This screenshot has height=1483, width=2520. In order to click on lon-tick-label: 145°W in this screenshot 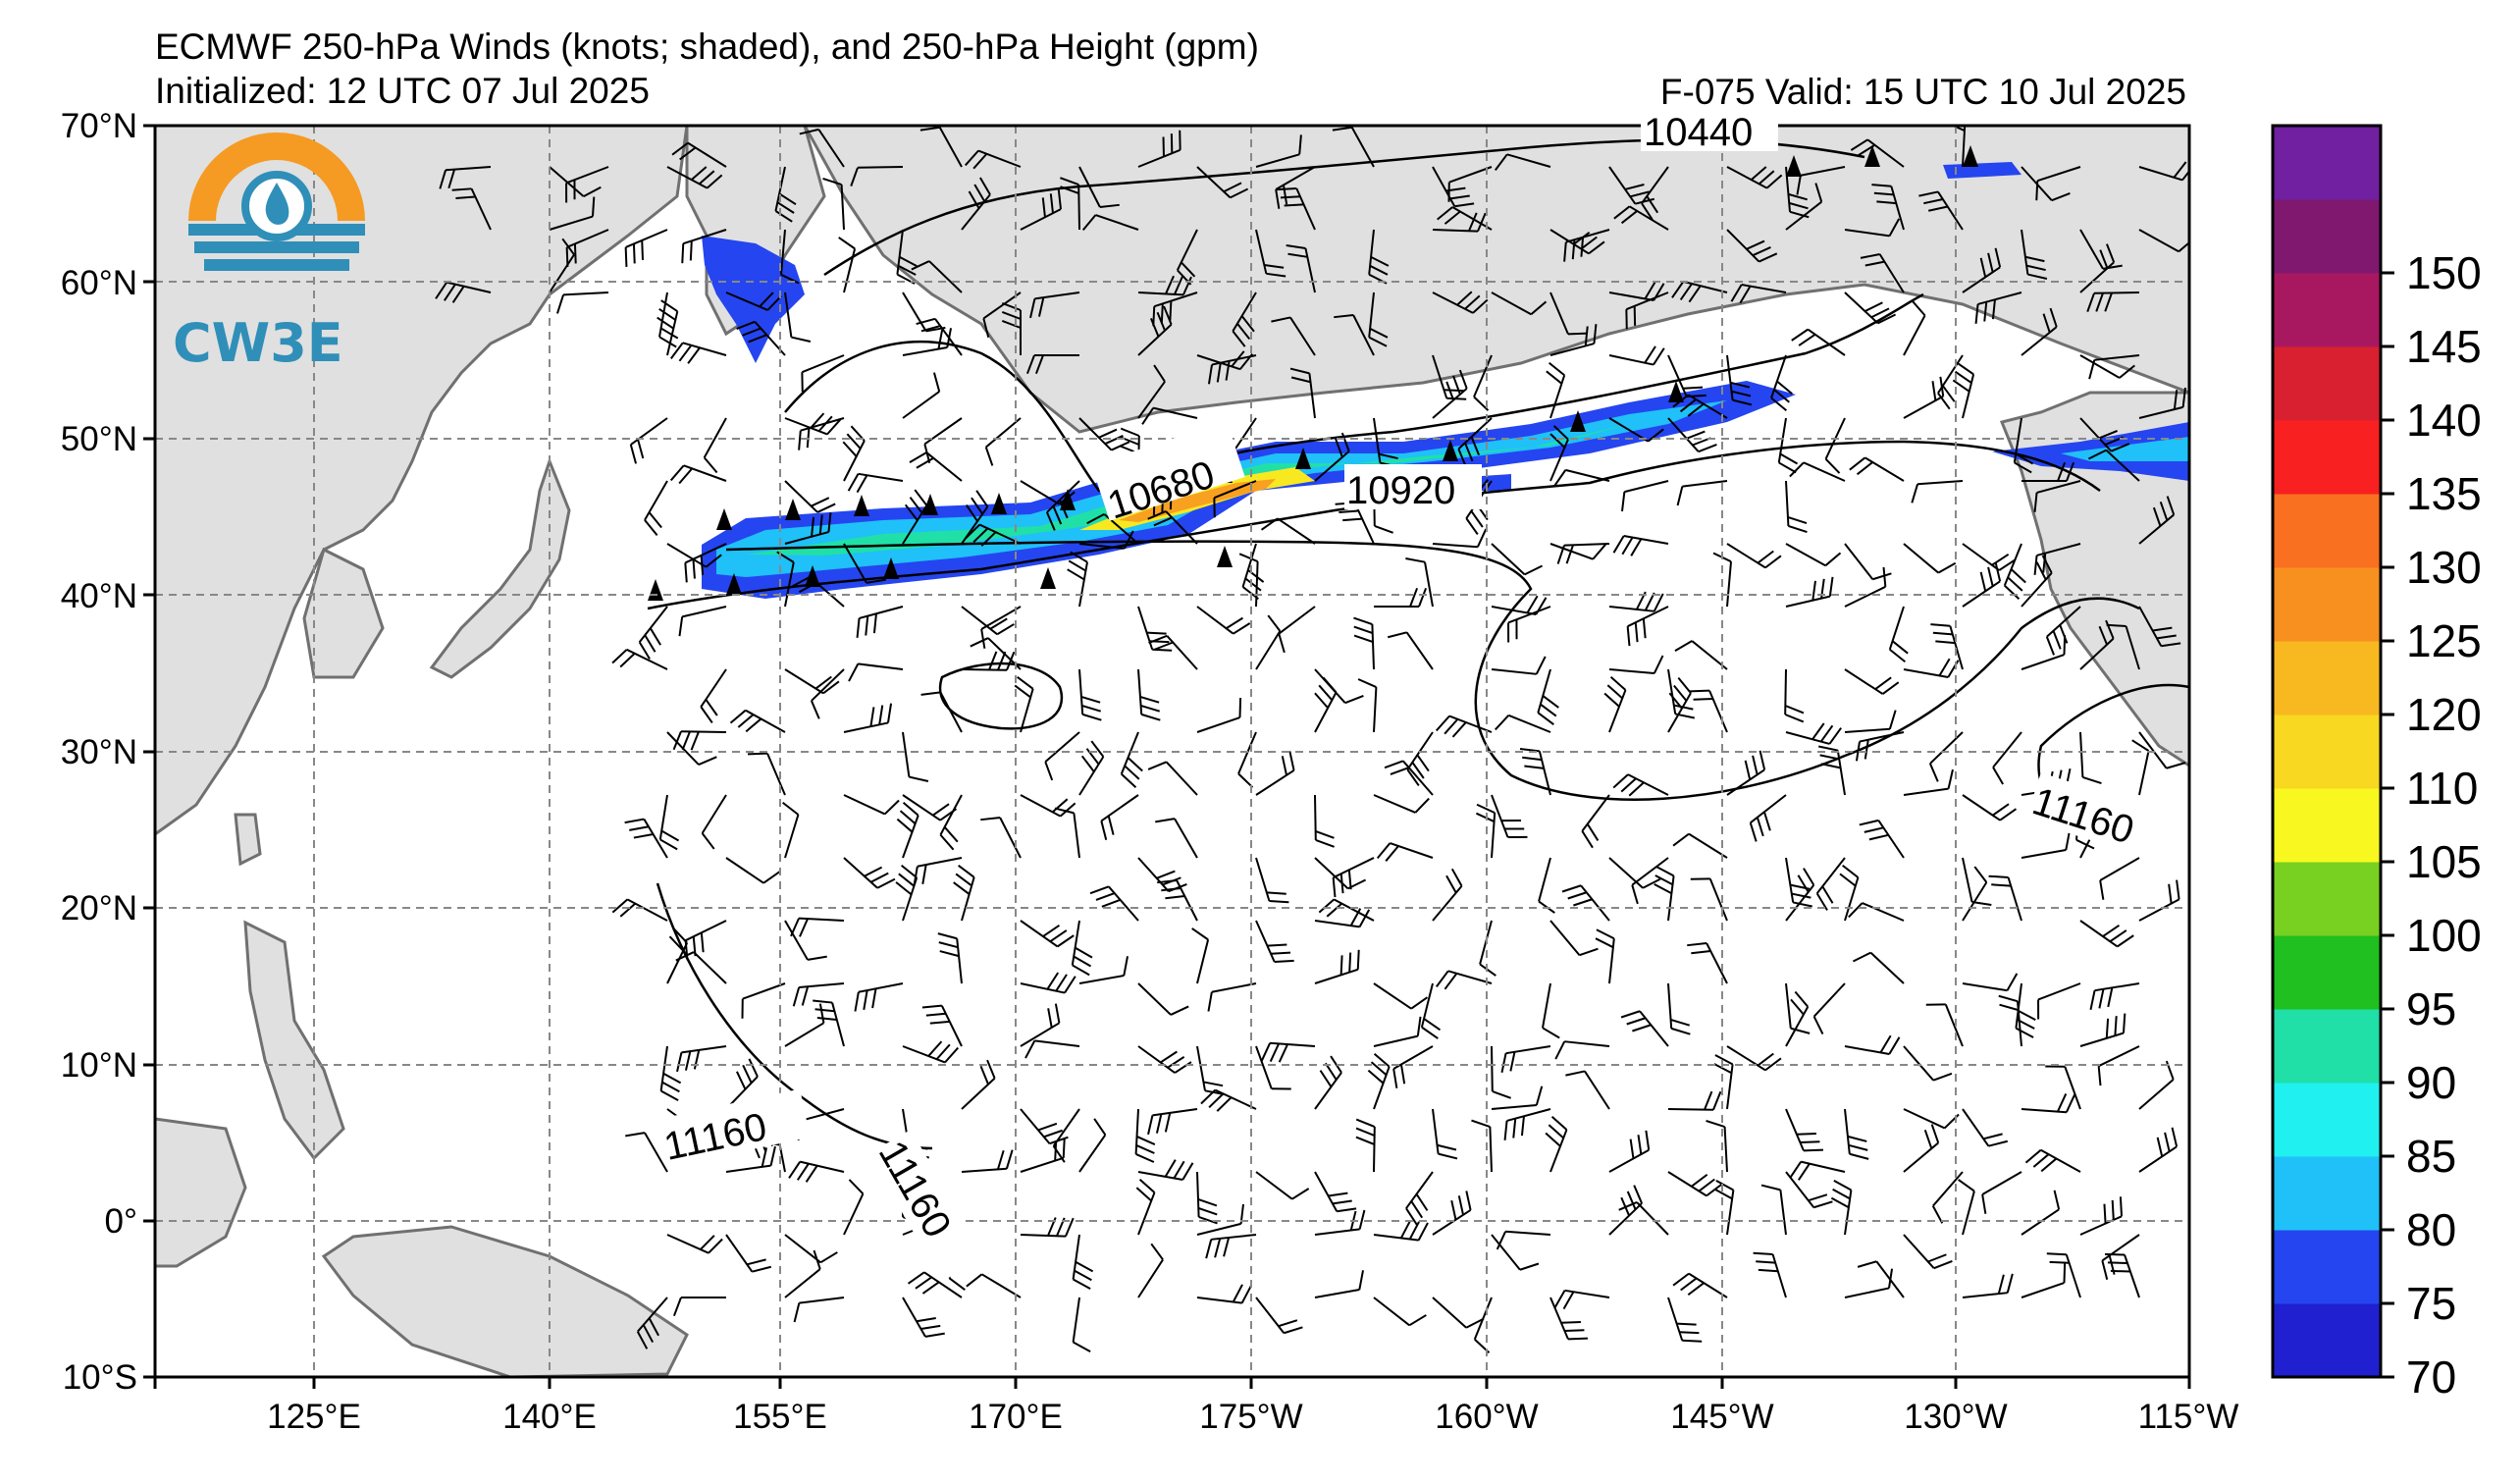, I will do `click(1721, 1417)`.